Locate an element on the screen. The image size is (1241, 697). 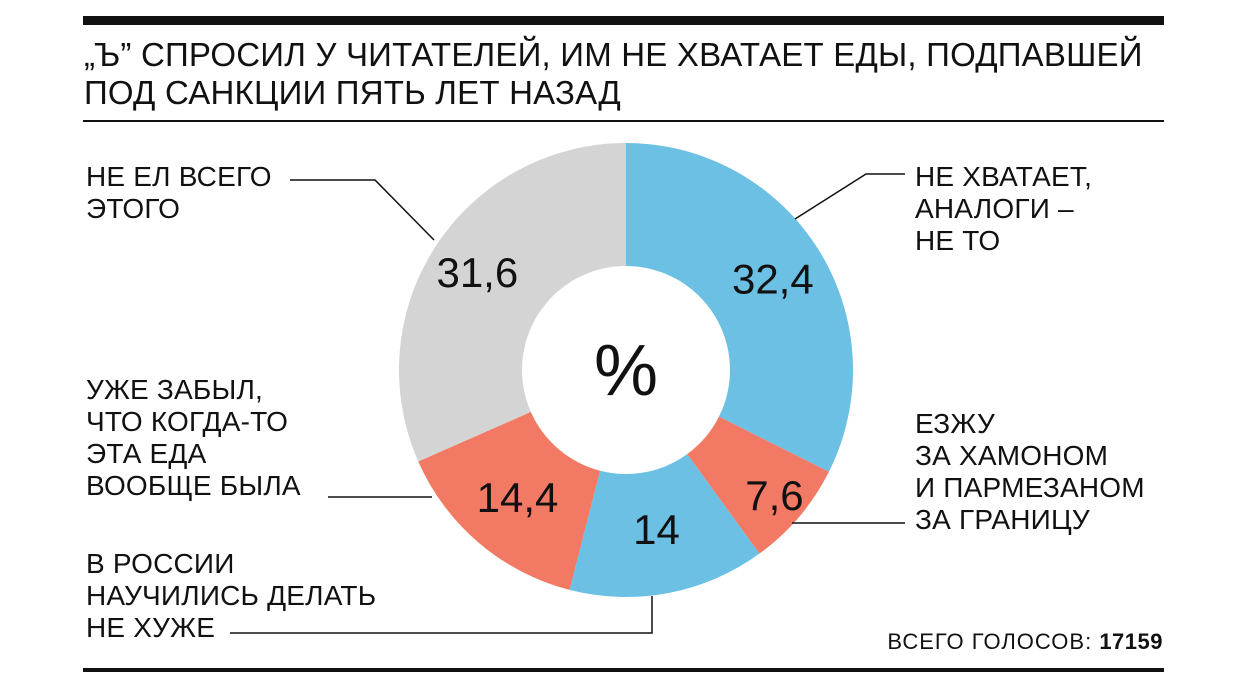
label-travel-abroad: ЕЗЖУ ЗА ХАМОНОМ И ПАРМЕЗАНОМ ЗА ГРАНИЦУ is located at coordinates (1030, 472).